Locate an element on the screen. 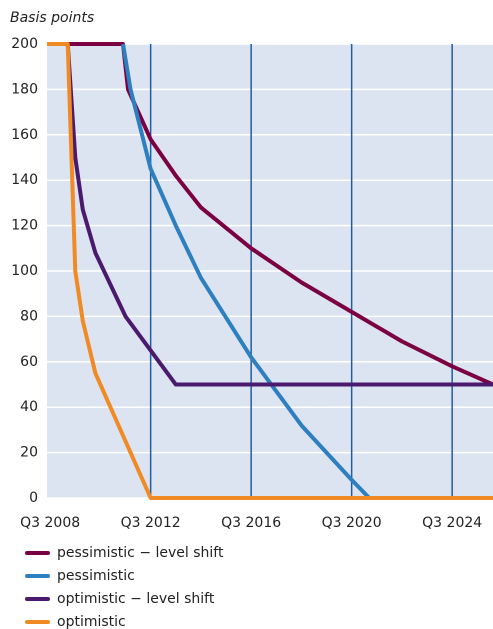  y-tick-label: 160 is located at coordinates (24, 135).